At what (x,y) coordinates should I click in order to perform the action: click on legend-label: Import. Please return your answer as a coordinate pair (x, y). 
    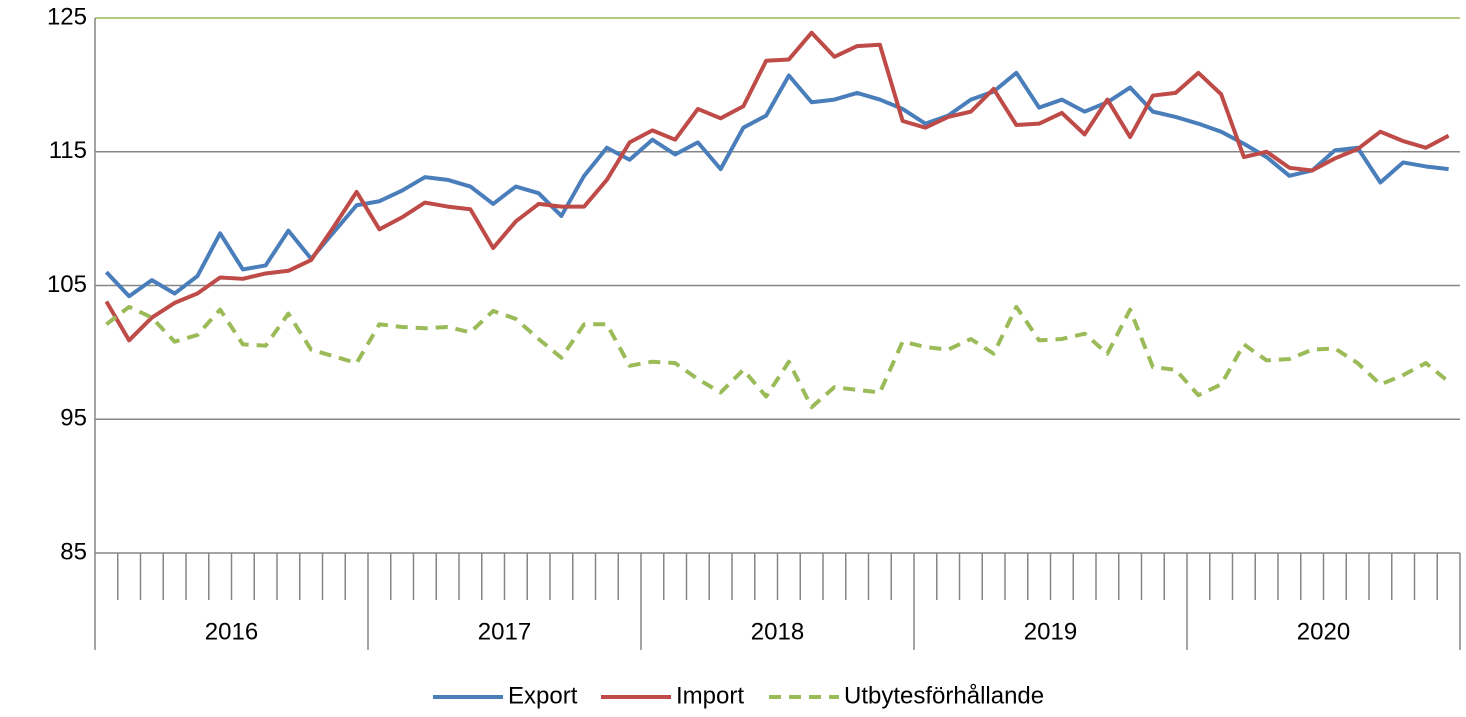
    Looking at the image, I should click on (710, 695).